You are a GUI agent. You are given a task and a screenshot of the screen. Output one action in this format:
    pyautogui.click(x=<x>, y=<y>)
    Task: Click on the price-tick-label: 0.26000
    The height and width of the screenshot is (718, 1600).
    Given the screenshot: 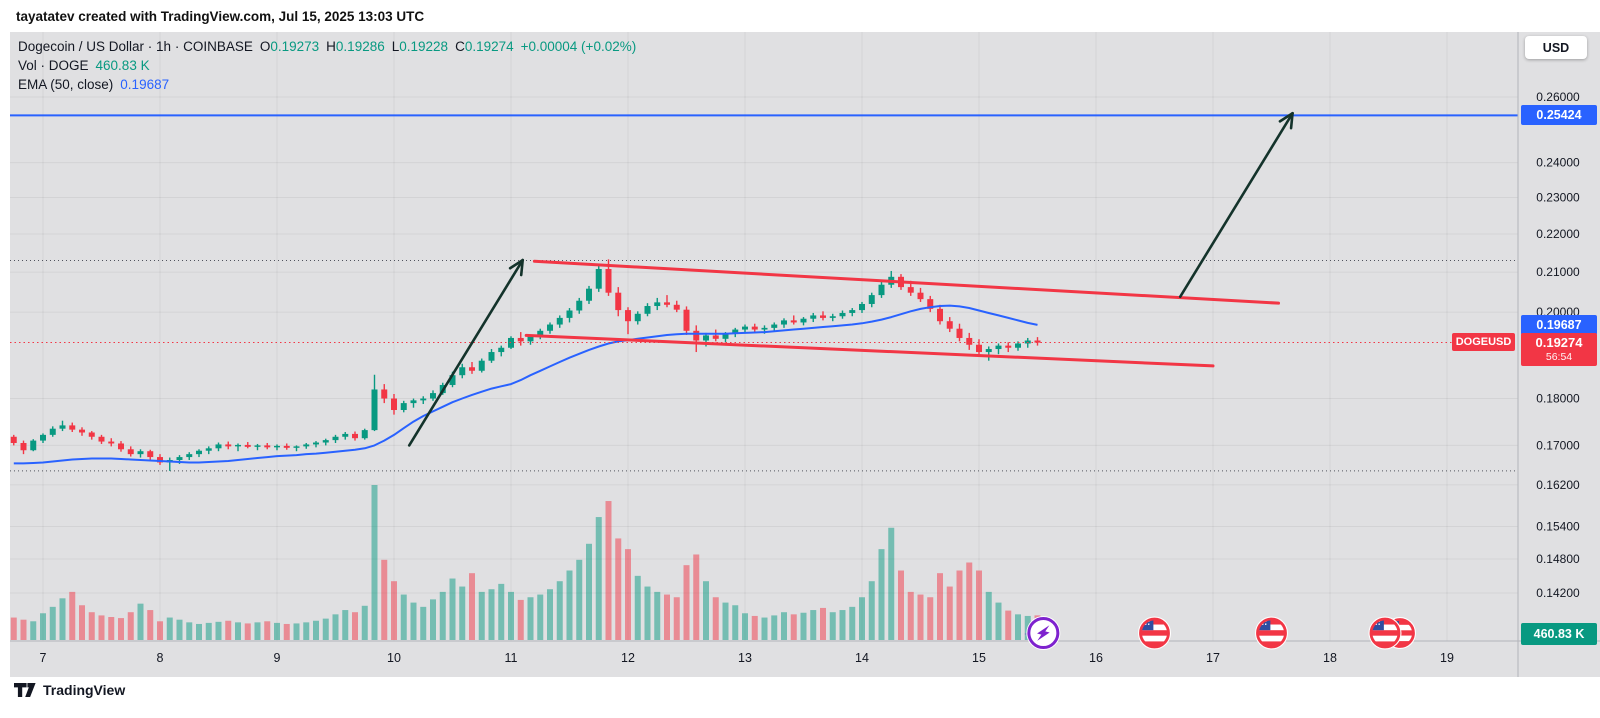 What is the action you would take?
    pyautogui.click(x=1558, y=97)
    